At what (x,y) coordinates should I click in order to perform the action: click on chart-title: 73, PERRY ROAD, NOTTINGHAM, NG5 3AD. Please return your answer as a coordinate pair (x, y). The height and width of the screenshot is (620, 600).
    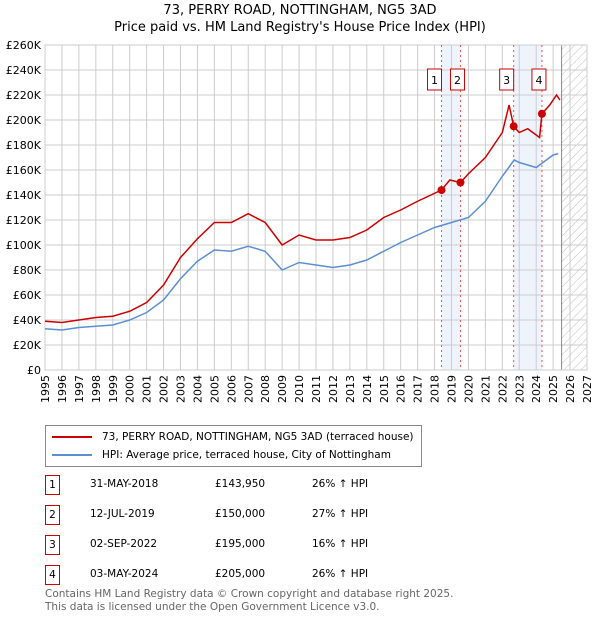
    Looking at the image, I should click on (300, 10).